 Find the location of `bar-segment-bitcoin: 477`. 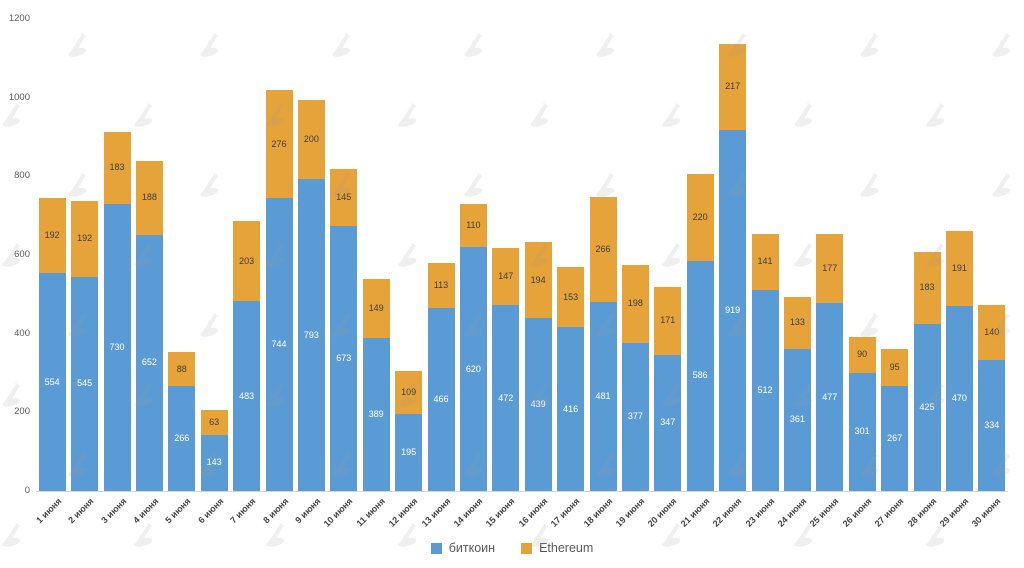

bar-segment-bitcoin: 477 is located at coordinates (830, 397).